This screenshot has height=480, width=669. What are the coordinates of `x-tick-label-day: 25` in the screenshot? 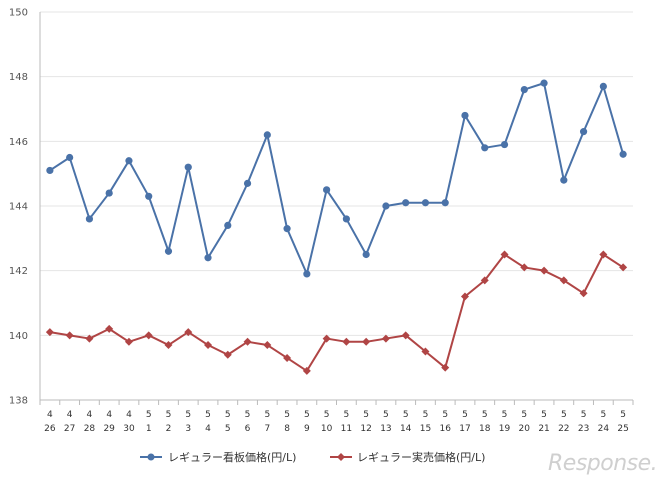 It's located at (622, 429).